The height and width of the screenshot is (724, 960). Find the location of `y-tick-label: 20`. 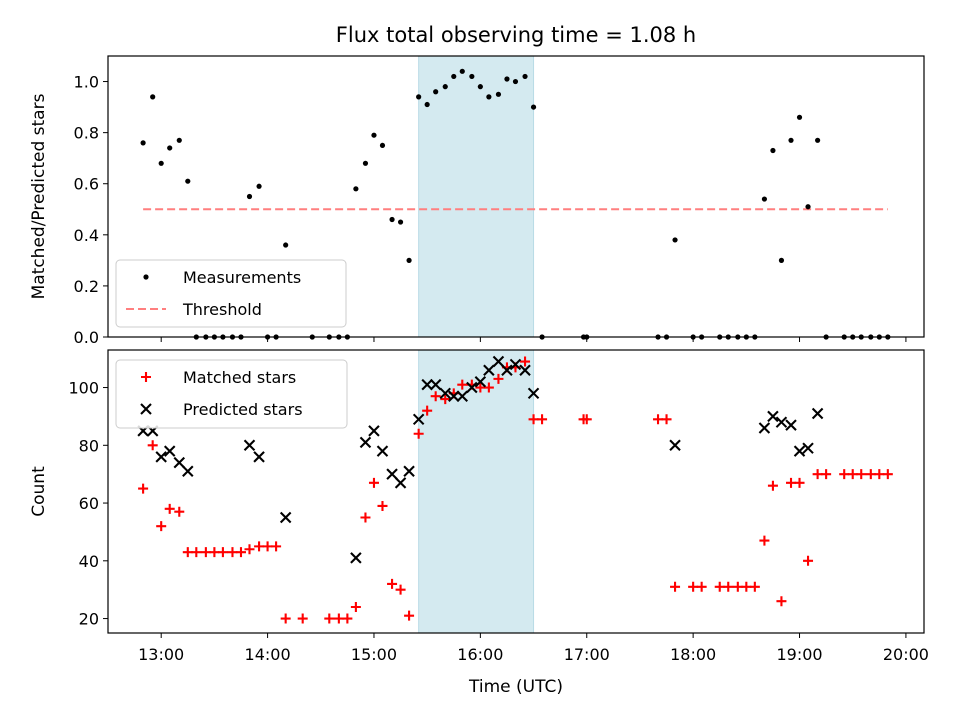

y-tick-label: 20 is located at coordinates (89, 619).